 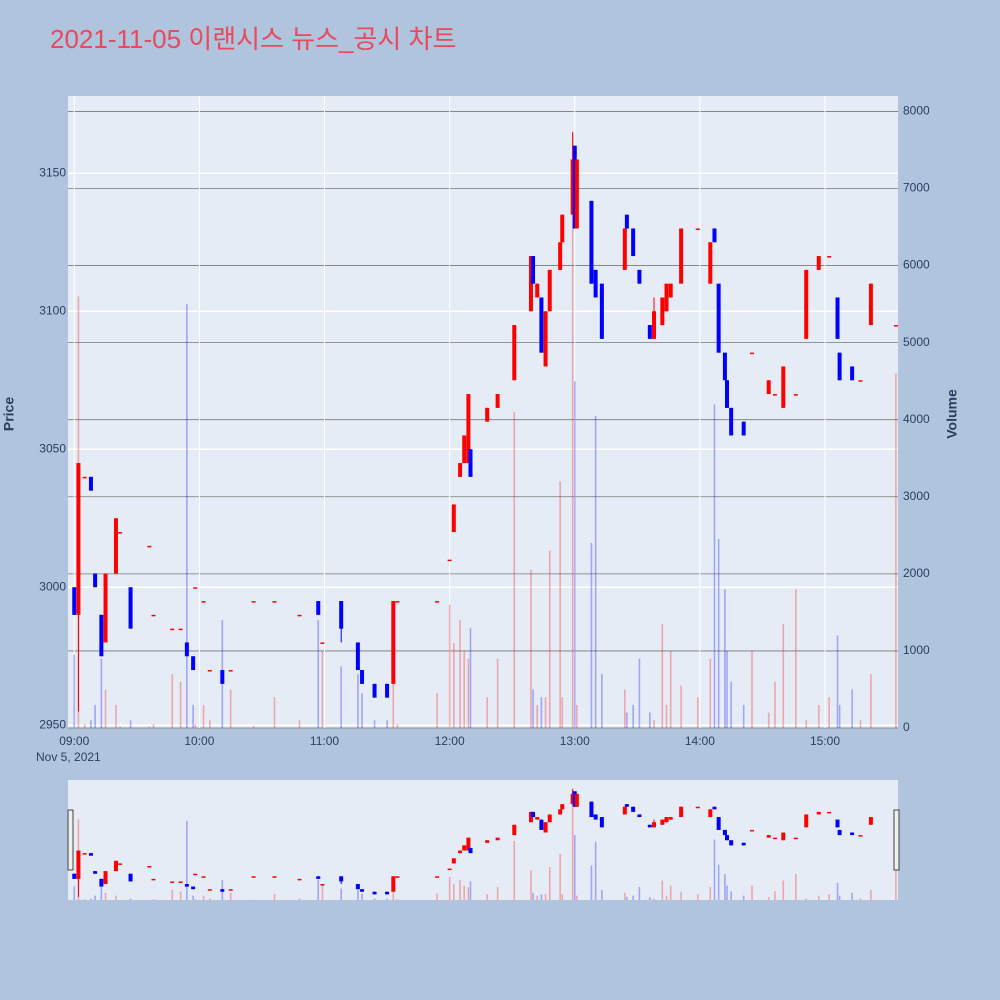 I want to click on y-tick-label: 3150, so click(x=52, y=172).